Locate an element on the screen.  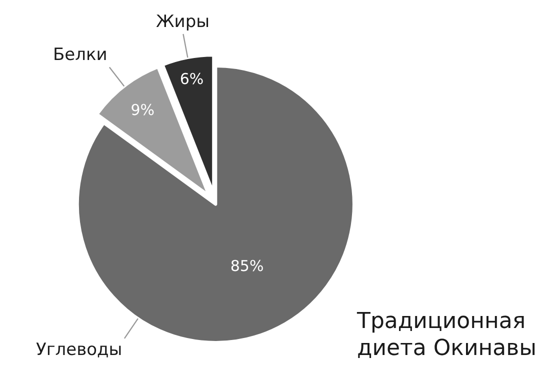
slice-label: Жиры is located at coordinates (183, 22).